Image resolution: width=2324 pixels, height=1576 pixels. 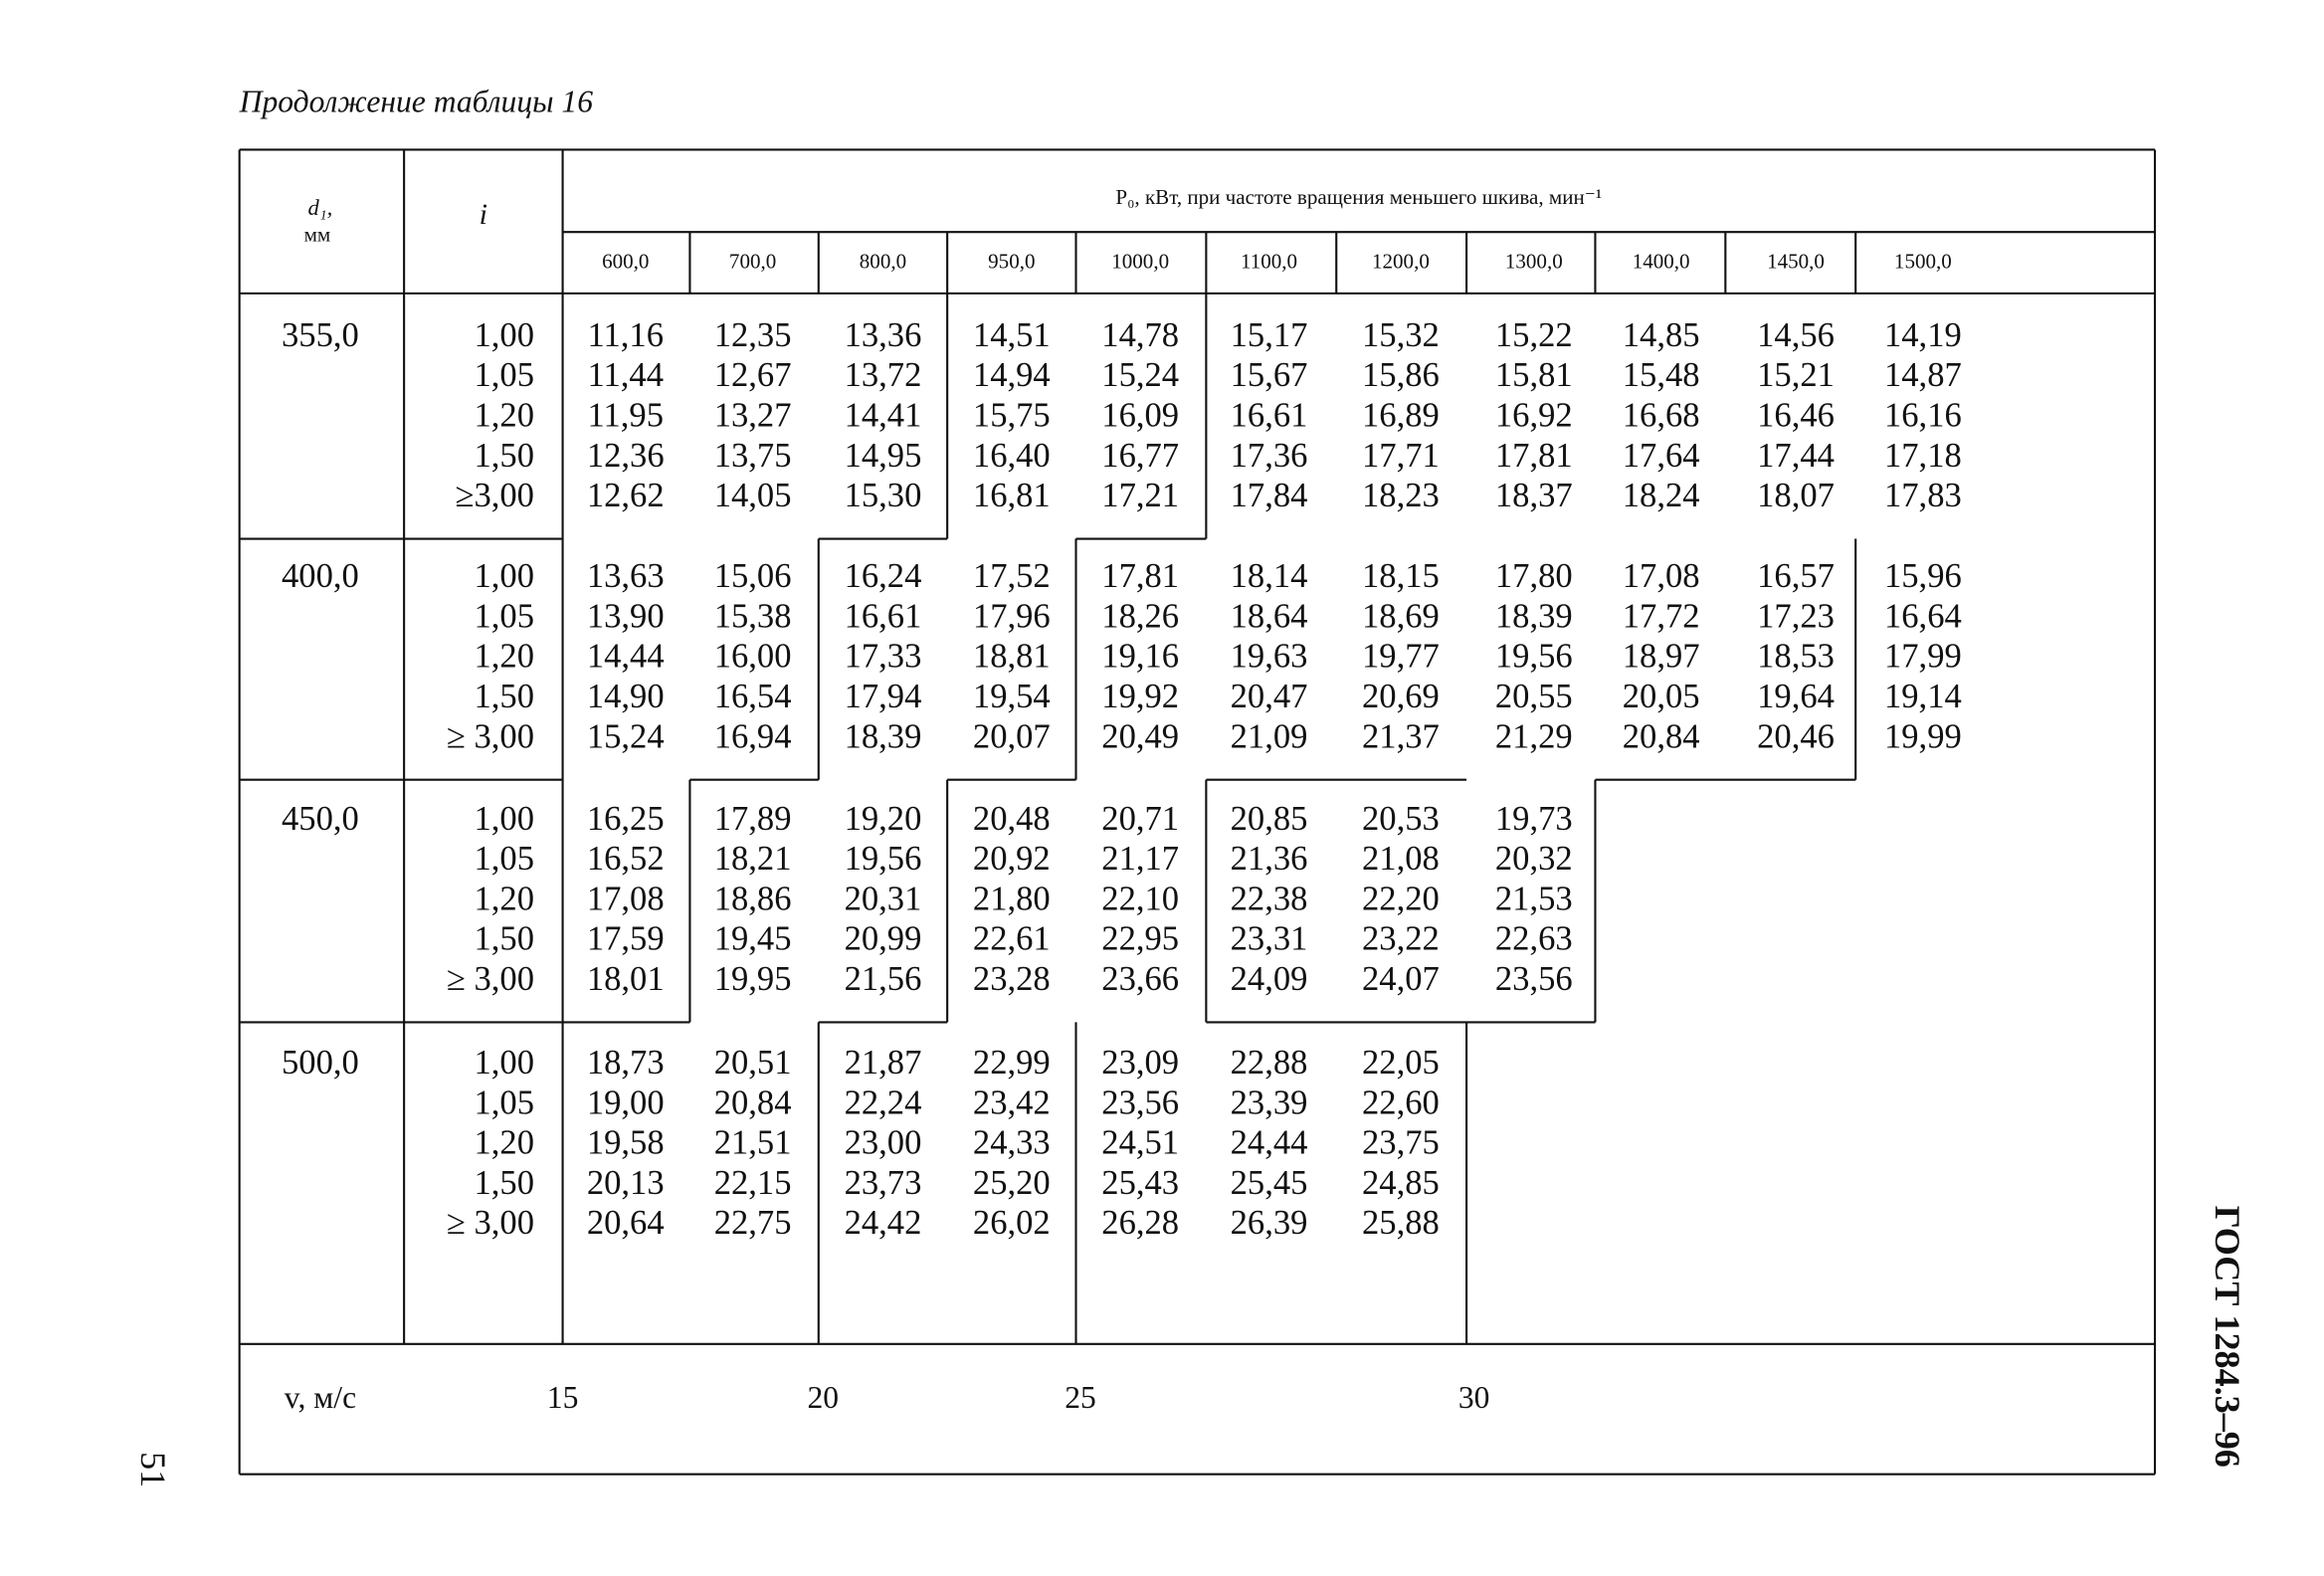 What do you see at coordinates (1269, 416) in the screenshot?
I see `power-value: 16,61` at bounding box center [1269, 416].